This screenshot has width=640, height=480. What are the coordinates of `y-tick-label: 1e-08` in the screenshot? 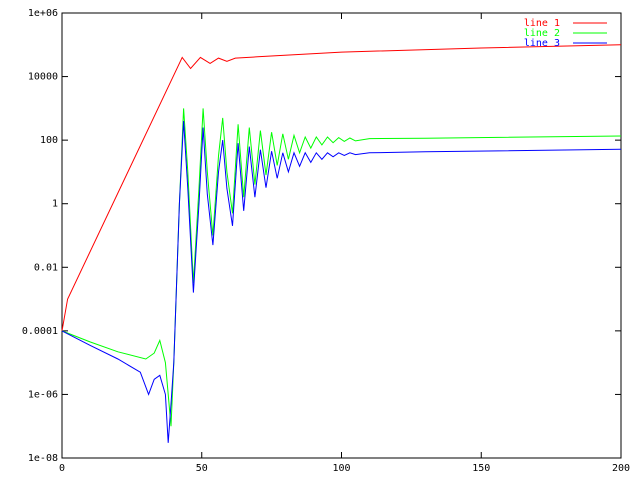 It's located at (43, 458).